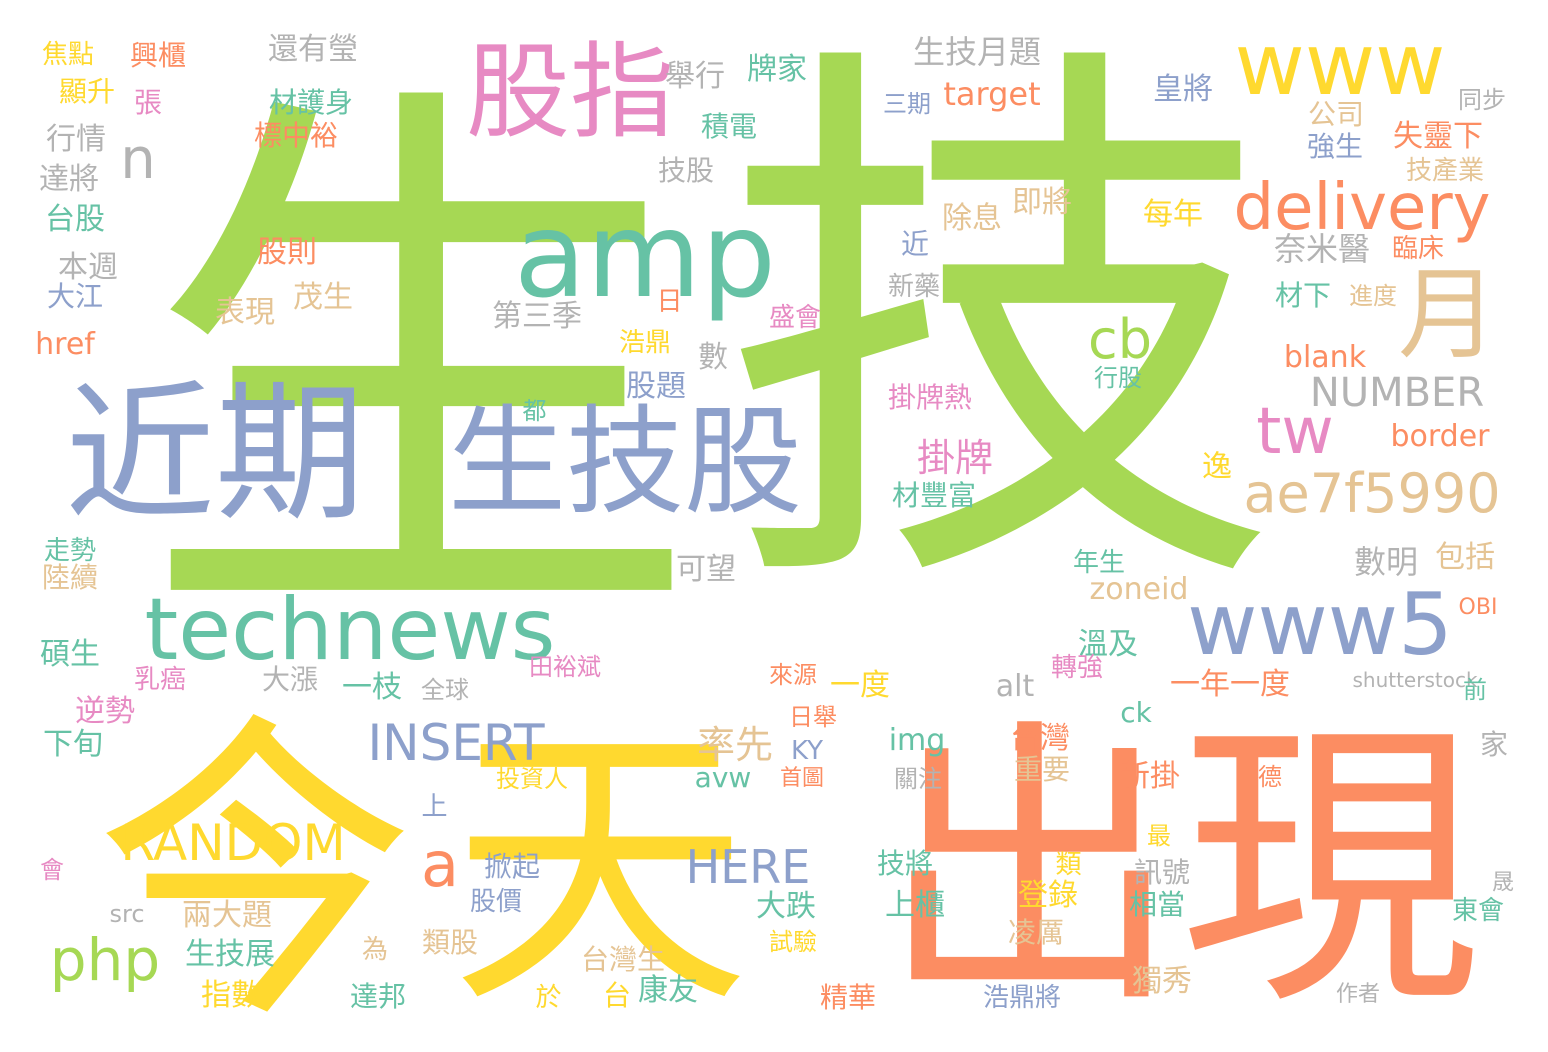 The width and height of the screenshot is (1548, 1052). What do you see at coordinates (69, 179) in the screenshot?
I see `word-cloud-word: 達將` at bounding box center [69, 179].